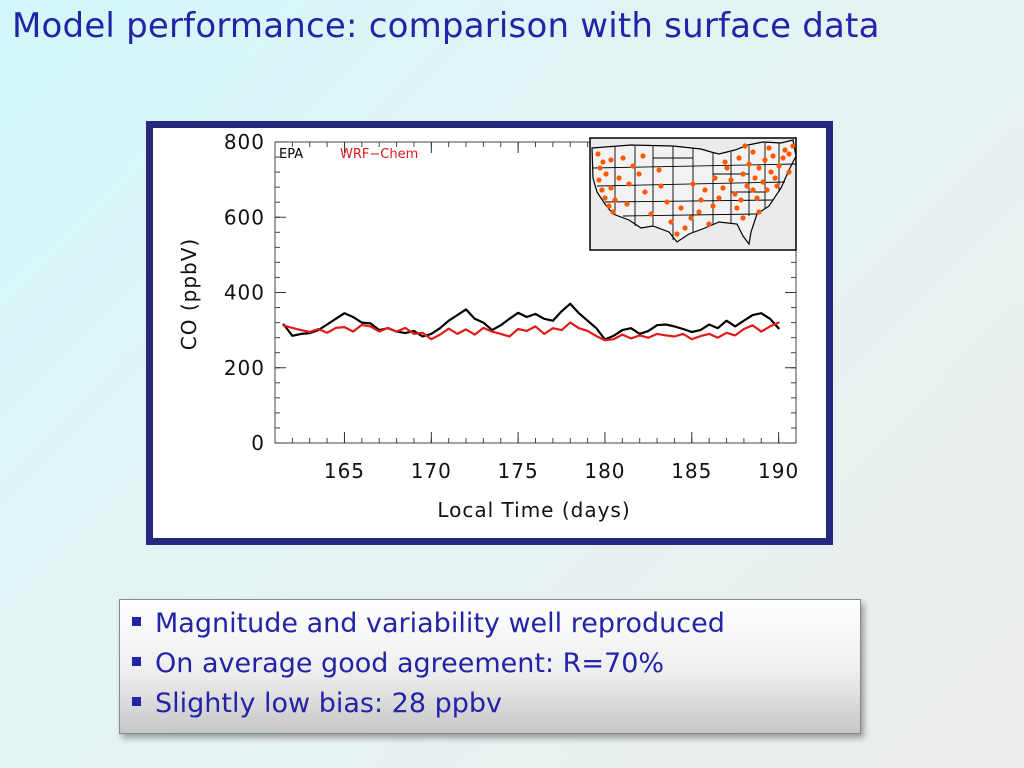 The width and height of the screenshot is (1024, 768). Describe the element at coordinates (604, 471) in the screenshot. I see `x-tick-label: 180` at that location.